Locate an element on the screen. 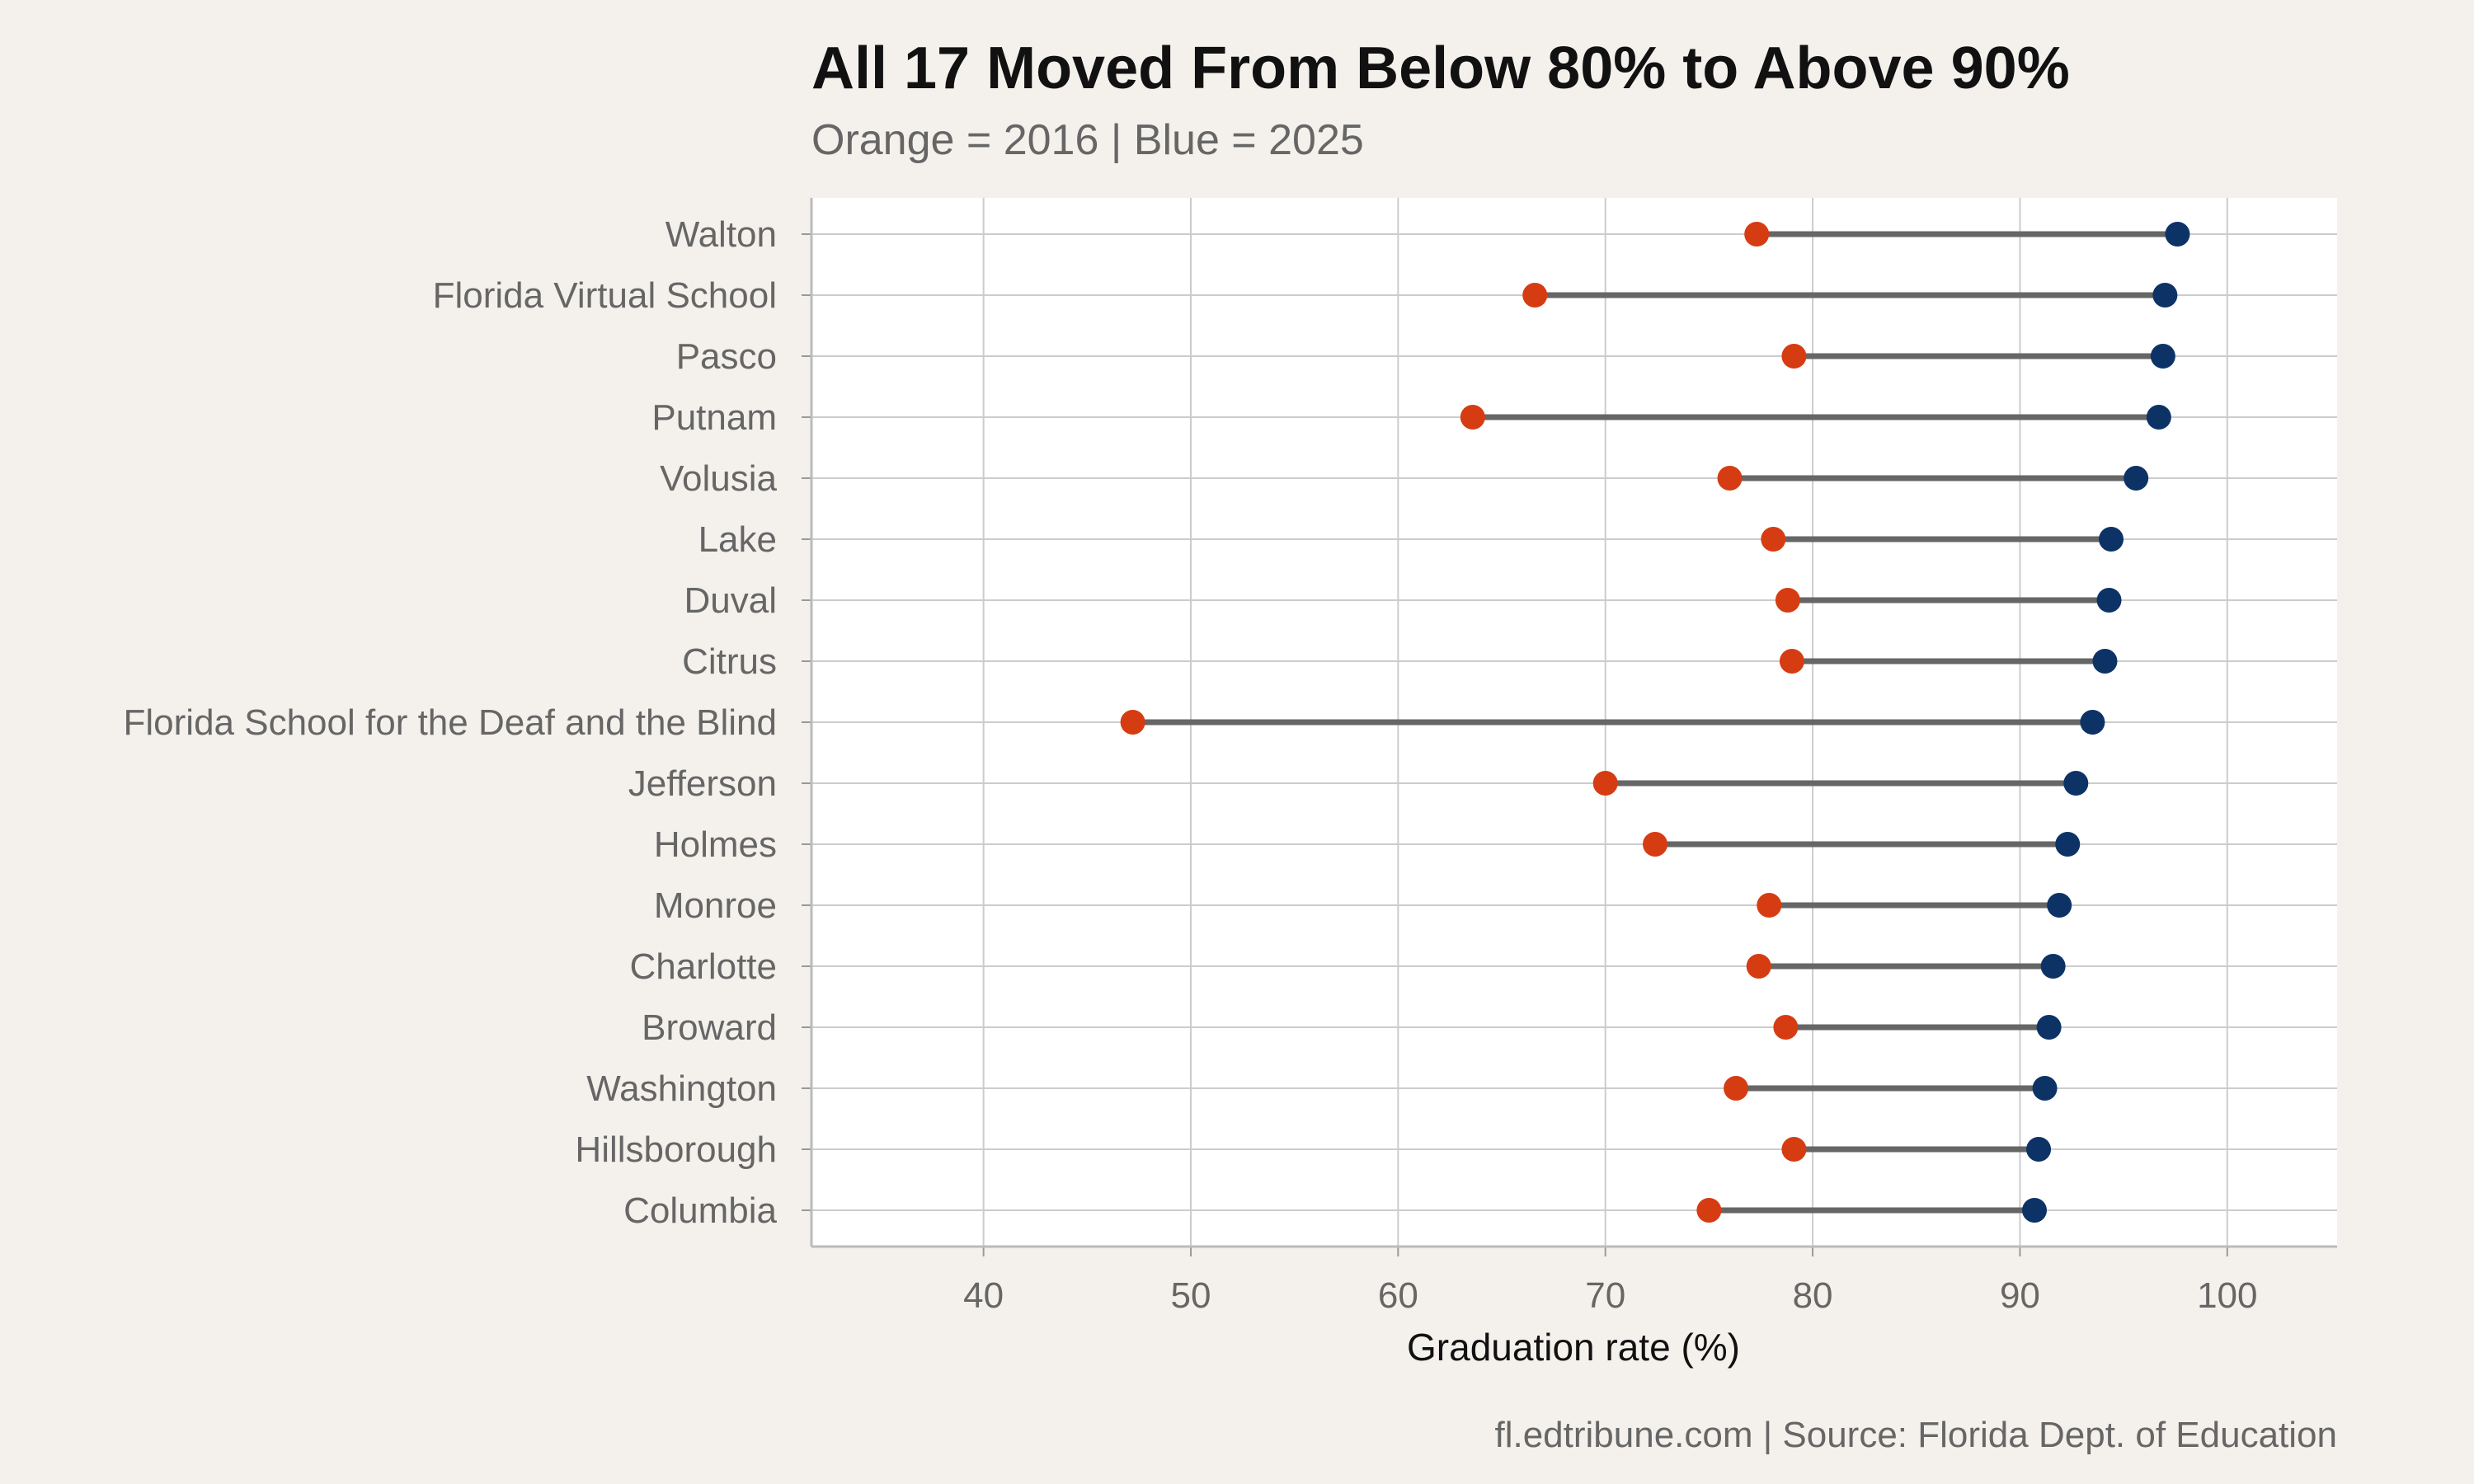 This screenshot has height=1484, width=2474. y-category-label: Duval is located at coordinates (731, 600).